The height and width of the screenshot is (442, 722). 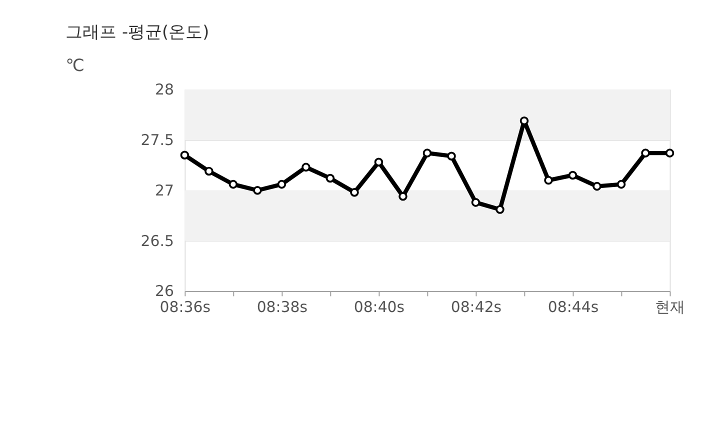 What do you see at coordinates (138, 31) in the screenshot?
I see `chart-title: 그래프 -평균(온도)` at bounding box center [138, 31].